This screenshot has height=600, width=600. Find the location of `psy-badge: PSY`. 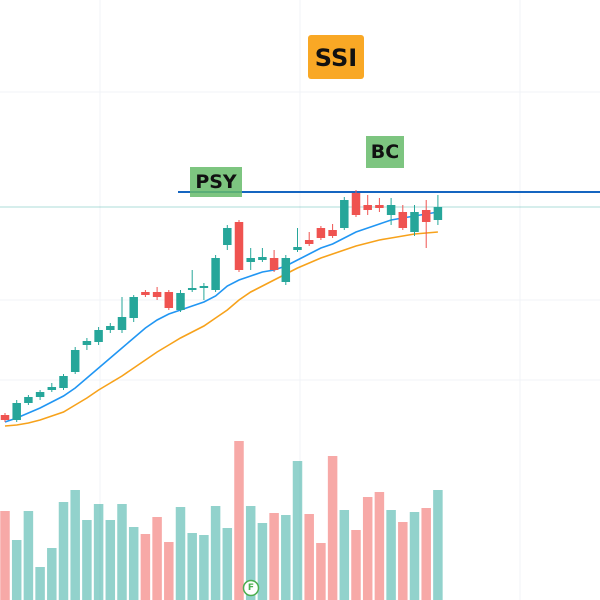

psy-badge: PSY is located at coordinates (216, 182).